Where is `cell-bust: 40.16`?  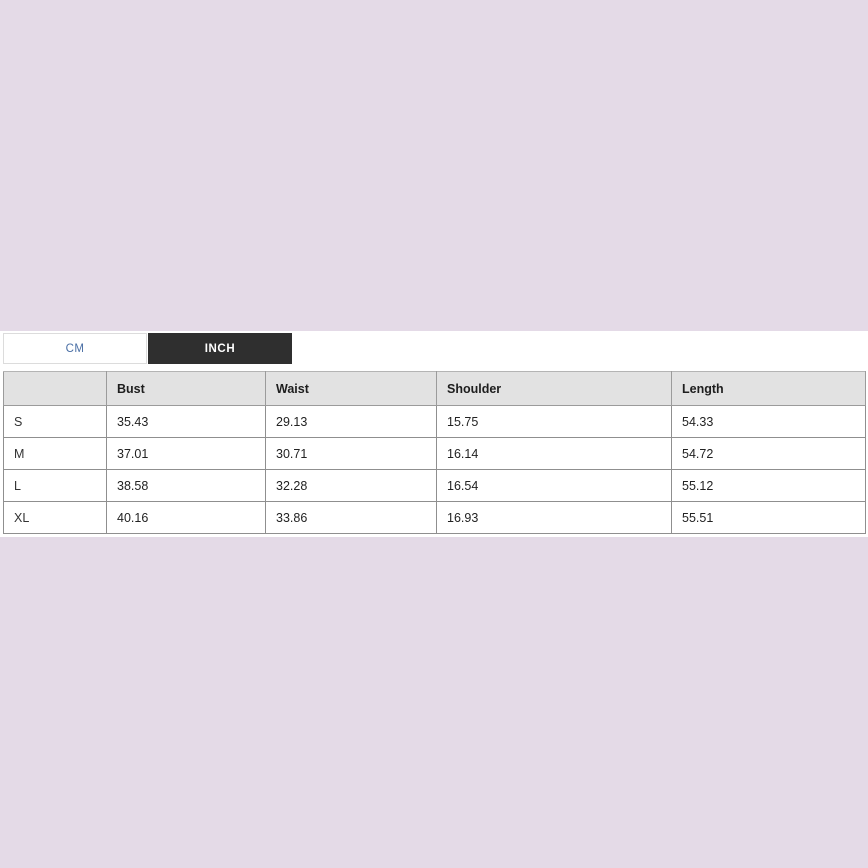 cell-bust: 40.16 is located at coordinates (186, 517).